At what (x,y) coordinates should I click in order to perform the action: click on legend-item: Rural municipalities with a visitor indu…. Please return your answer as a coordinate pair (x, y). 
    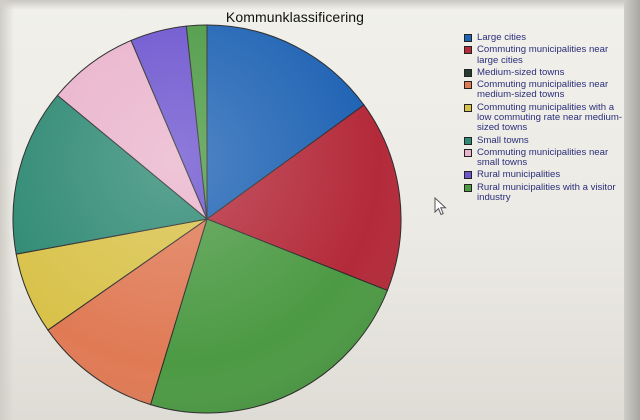
    Looking at the image, I should click on (544, 192).